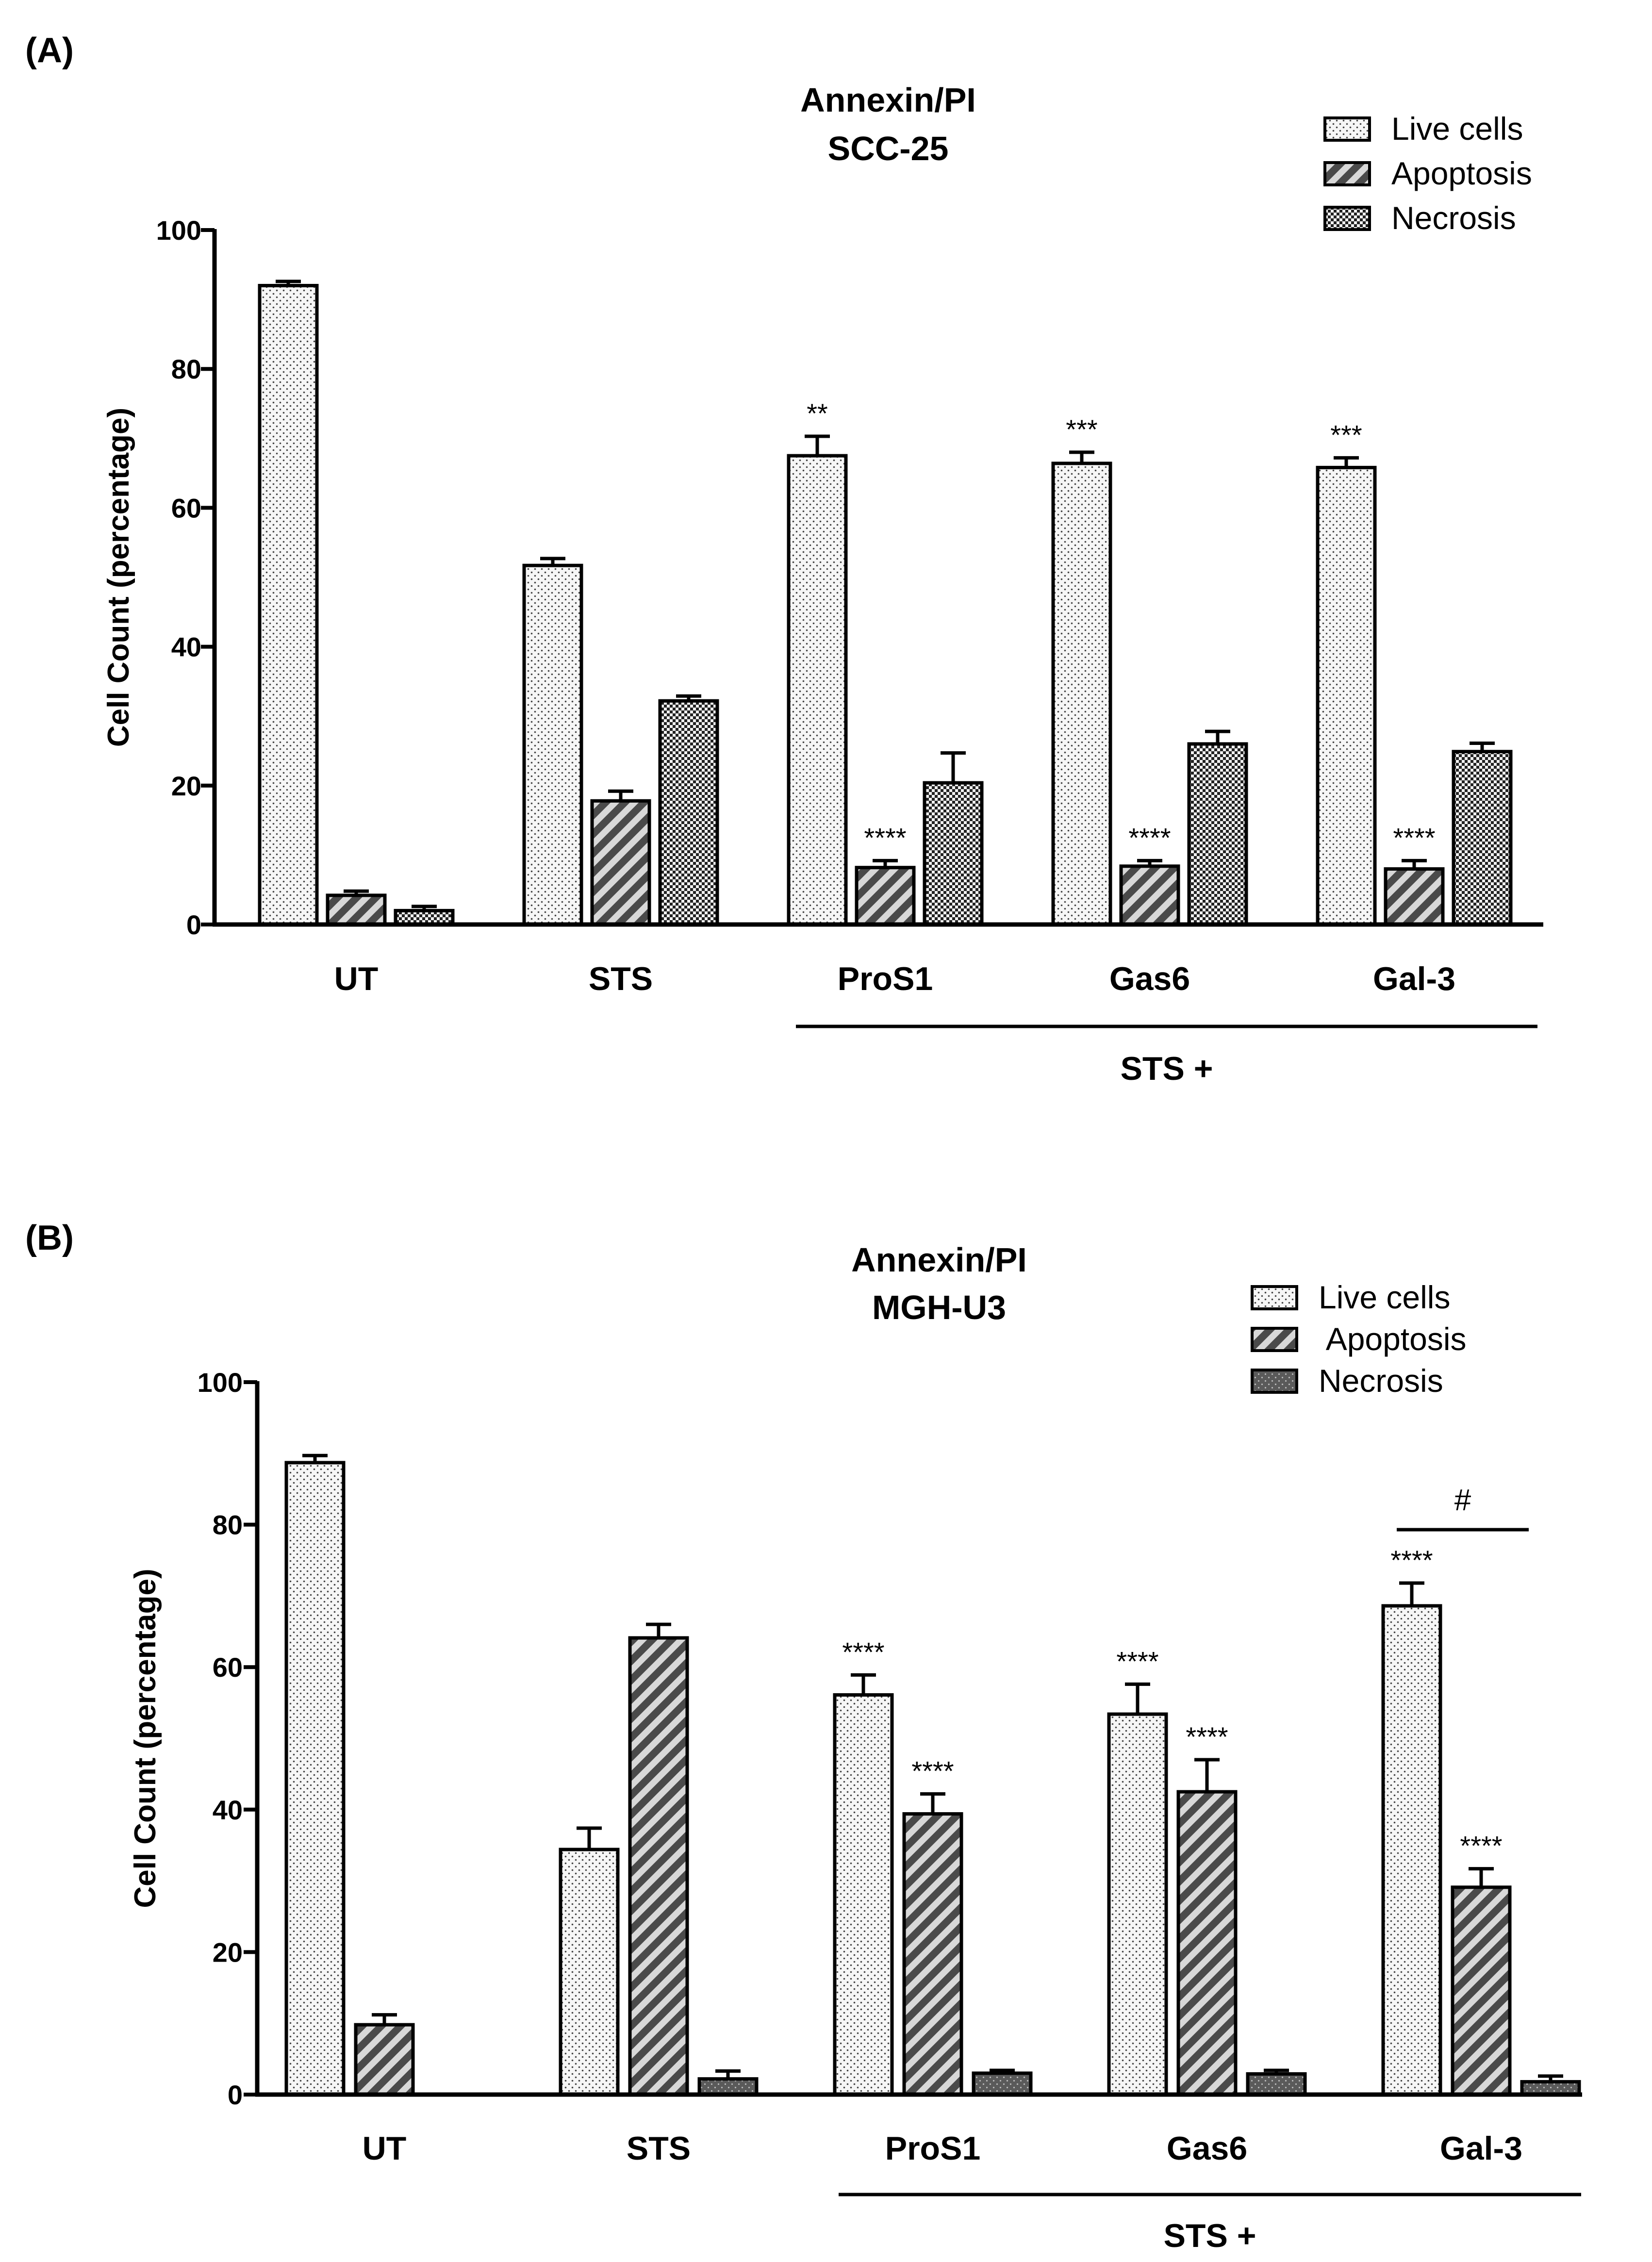  I want to click on chart-subtitle: SCC-25, so click(888, 148).